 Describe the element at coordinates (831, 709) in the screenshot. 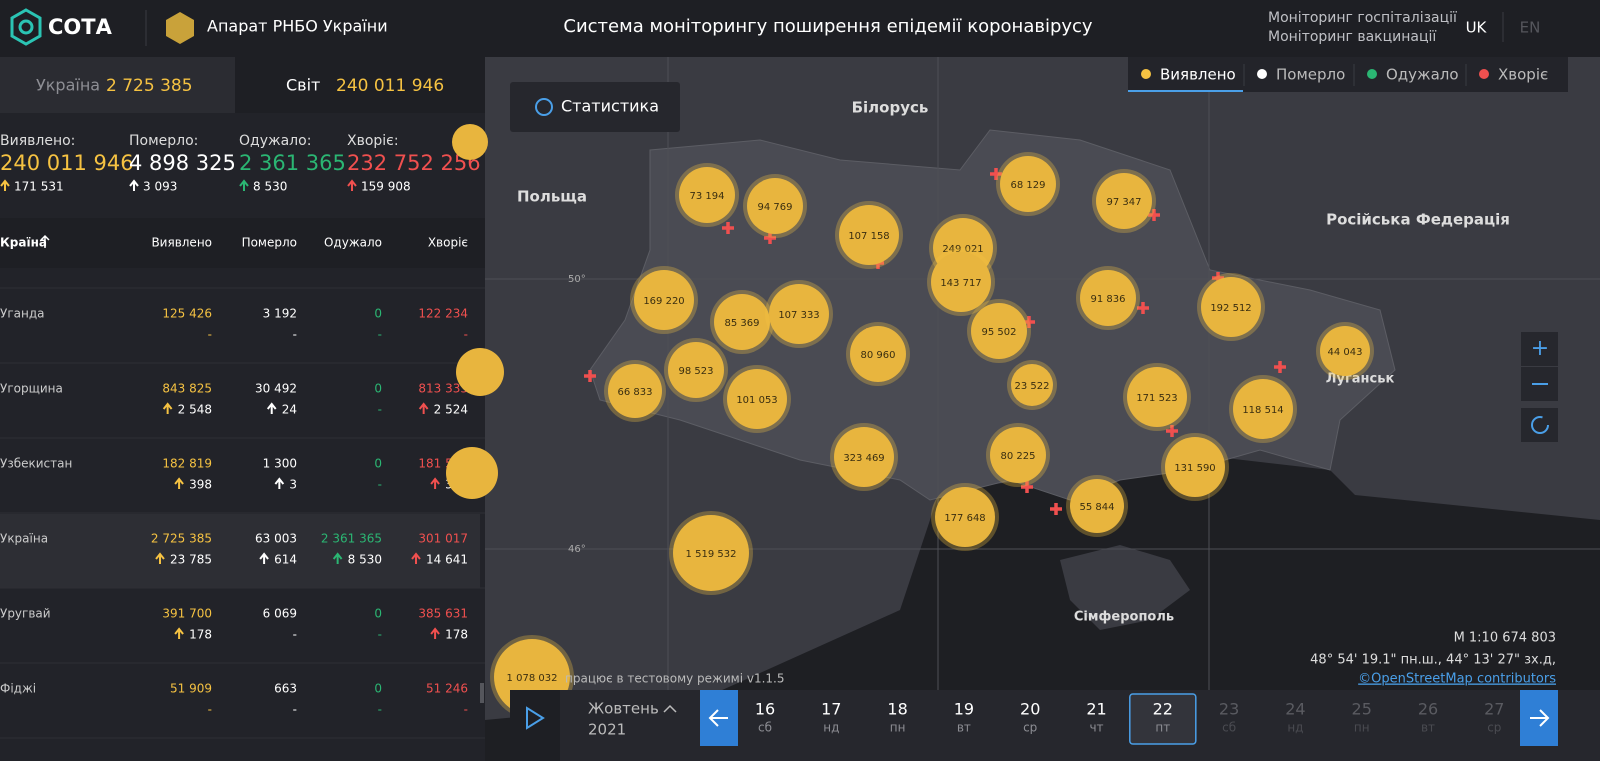

I see `day-number: 17` at that location.